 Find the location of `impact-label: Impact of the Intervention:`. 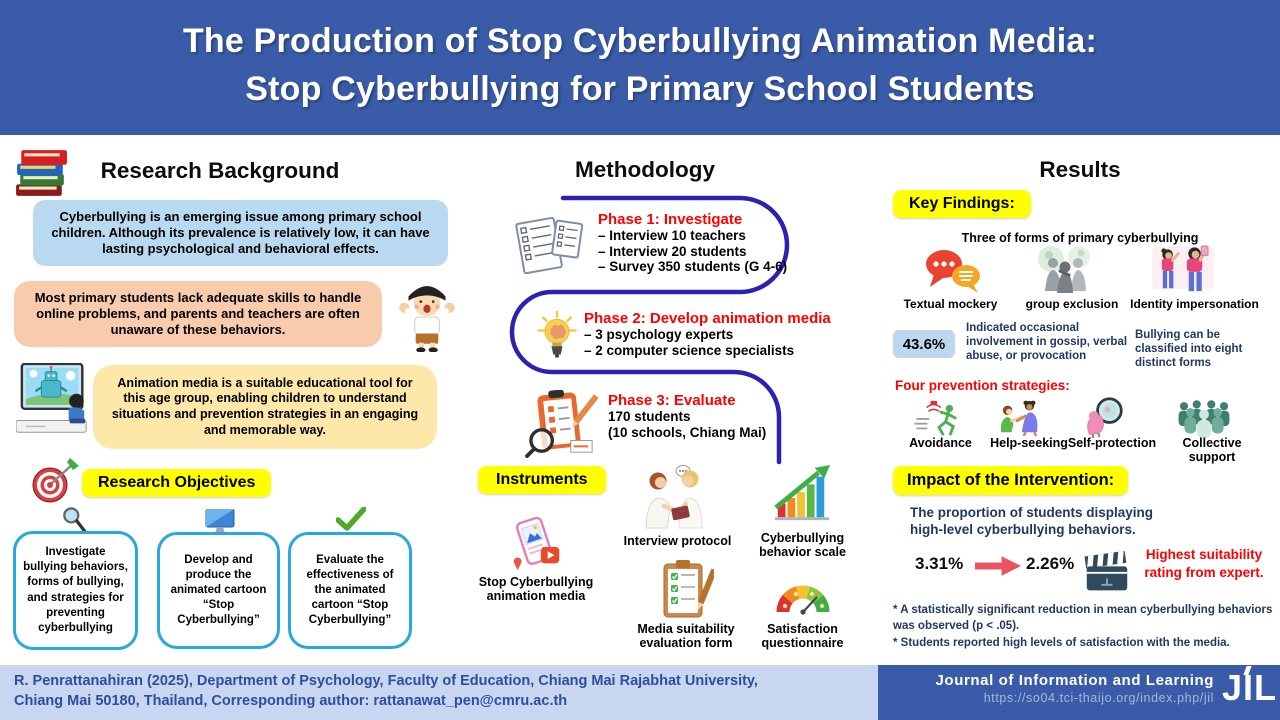

impact-label: Impact of the Intervention: is located at coordinates (1011, 480).